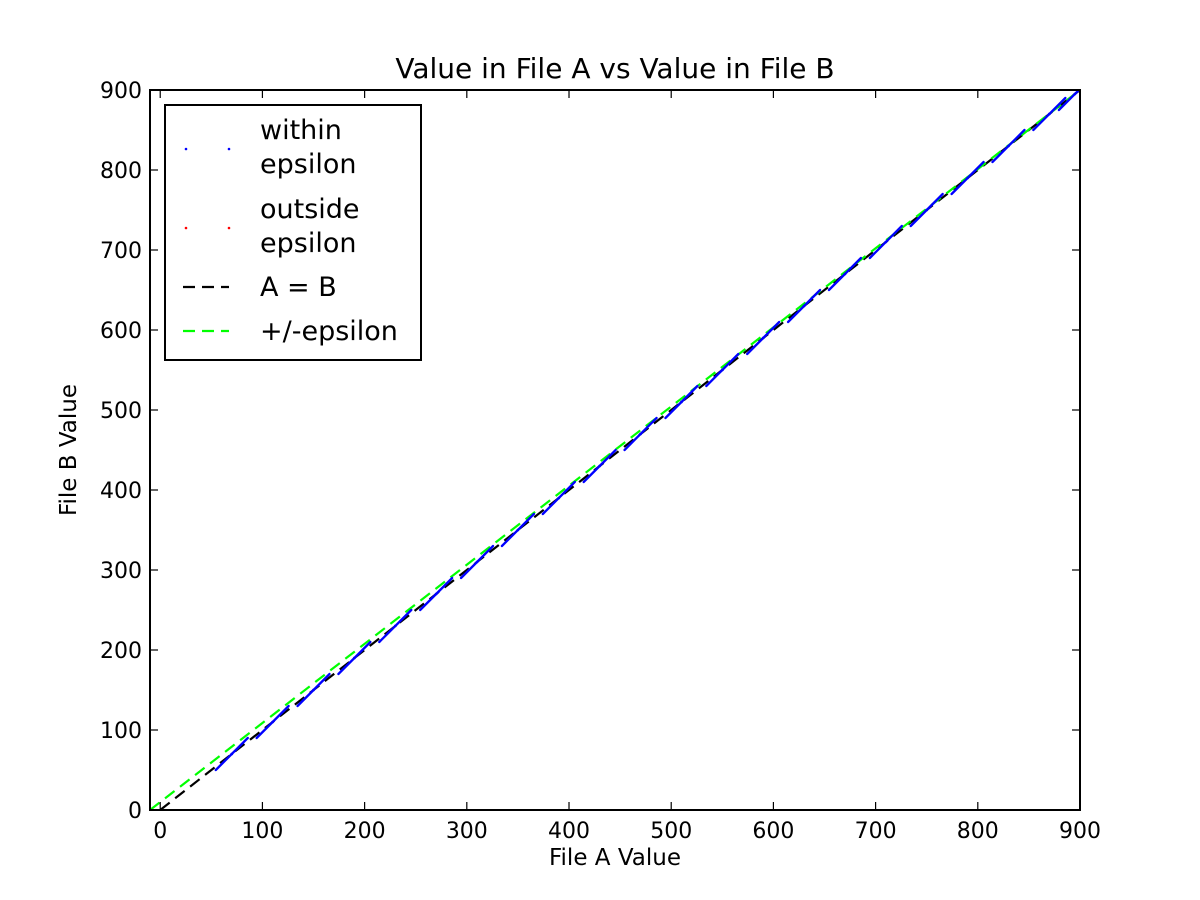 This screenshot has height=900, width=1200. Describe the element at coordinates (135, 811) in the screenshot. I see `y-tick-label: 0` at that location.